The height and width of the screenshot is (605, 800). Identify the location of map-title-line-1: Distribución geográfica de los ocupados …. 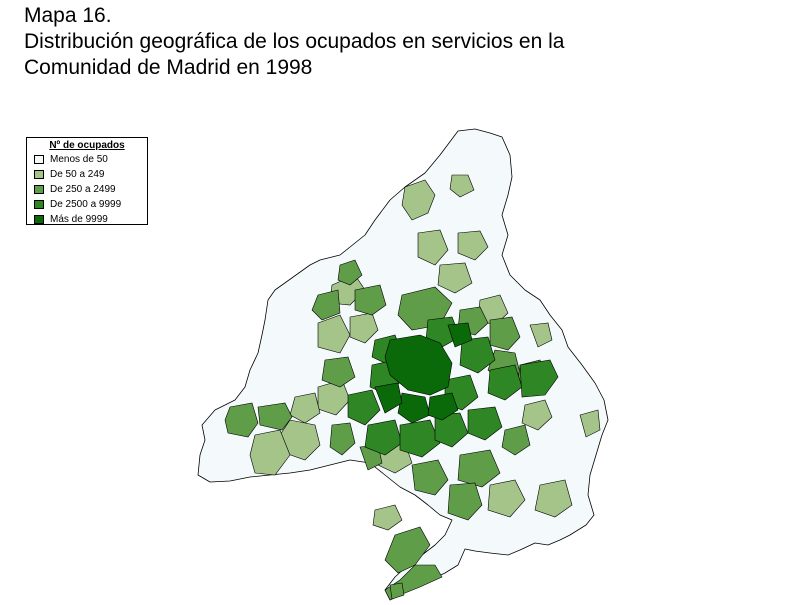
(294, 41).